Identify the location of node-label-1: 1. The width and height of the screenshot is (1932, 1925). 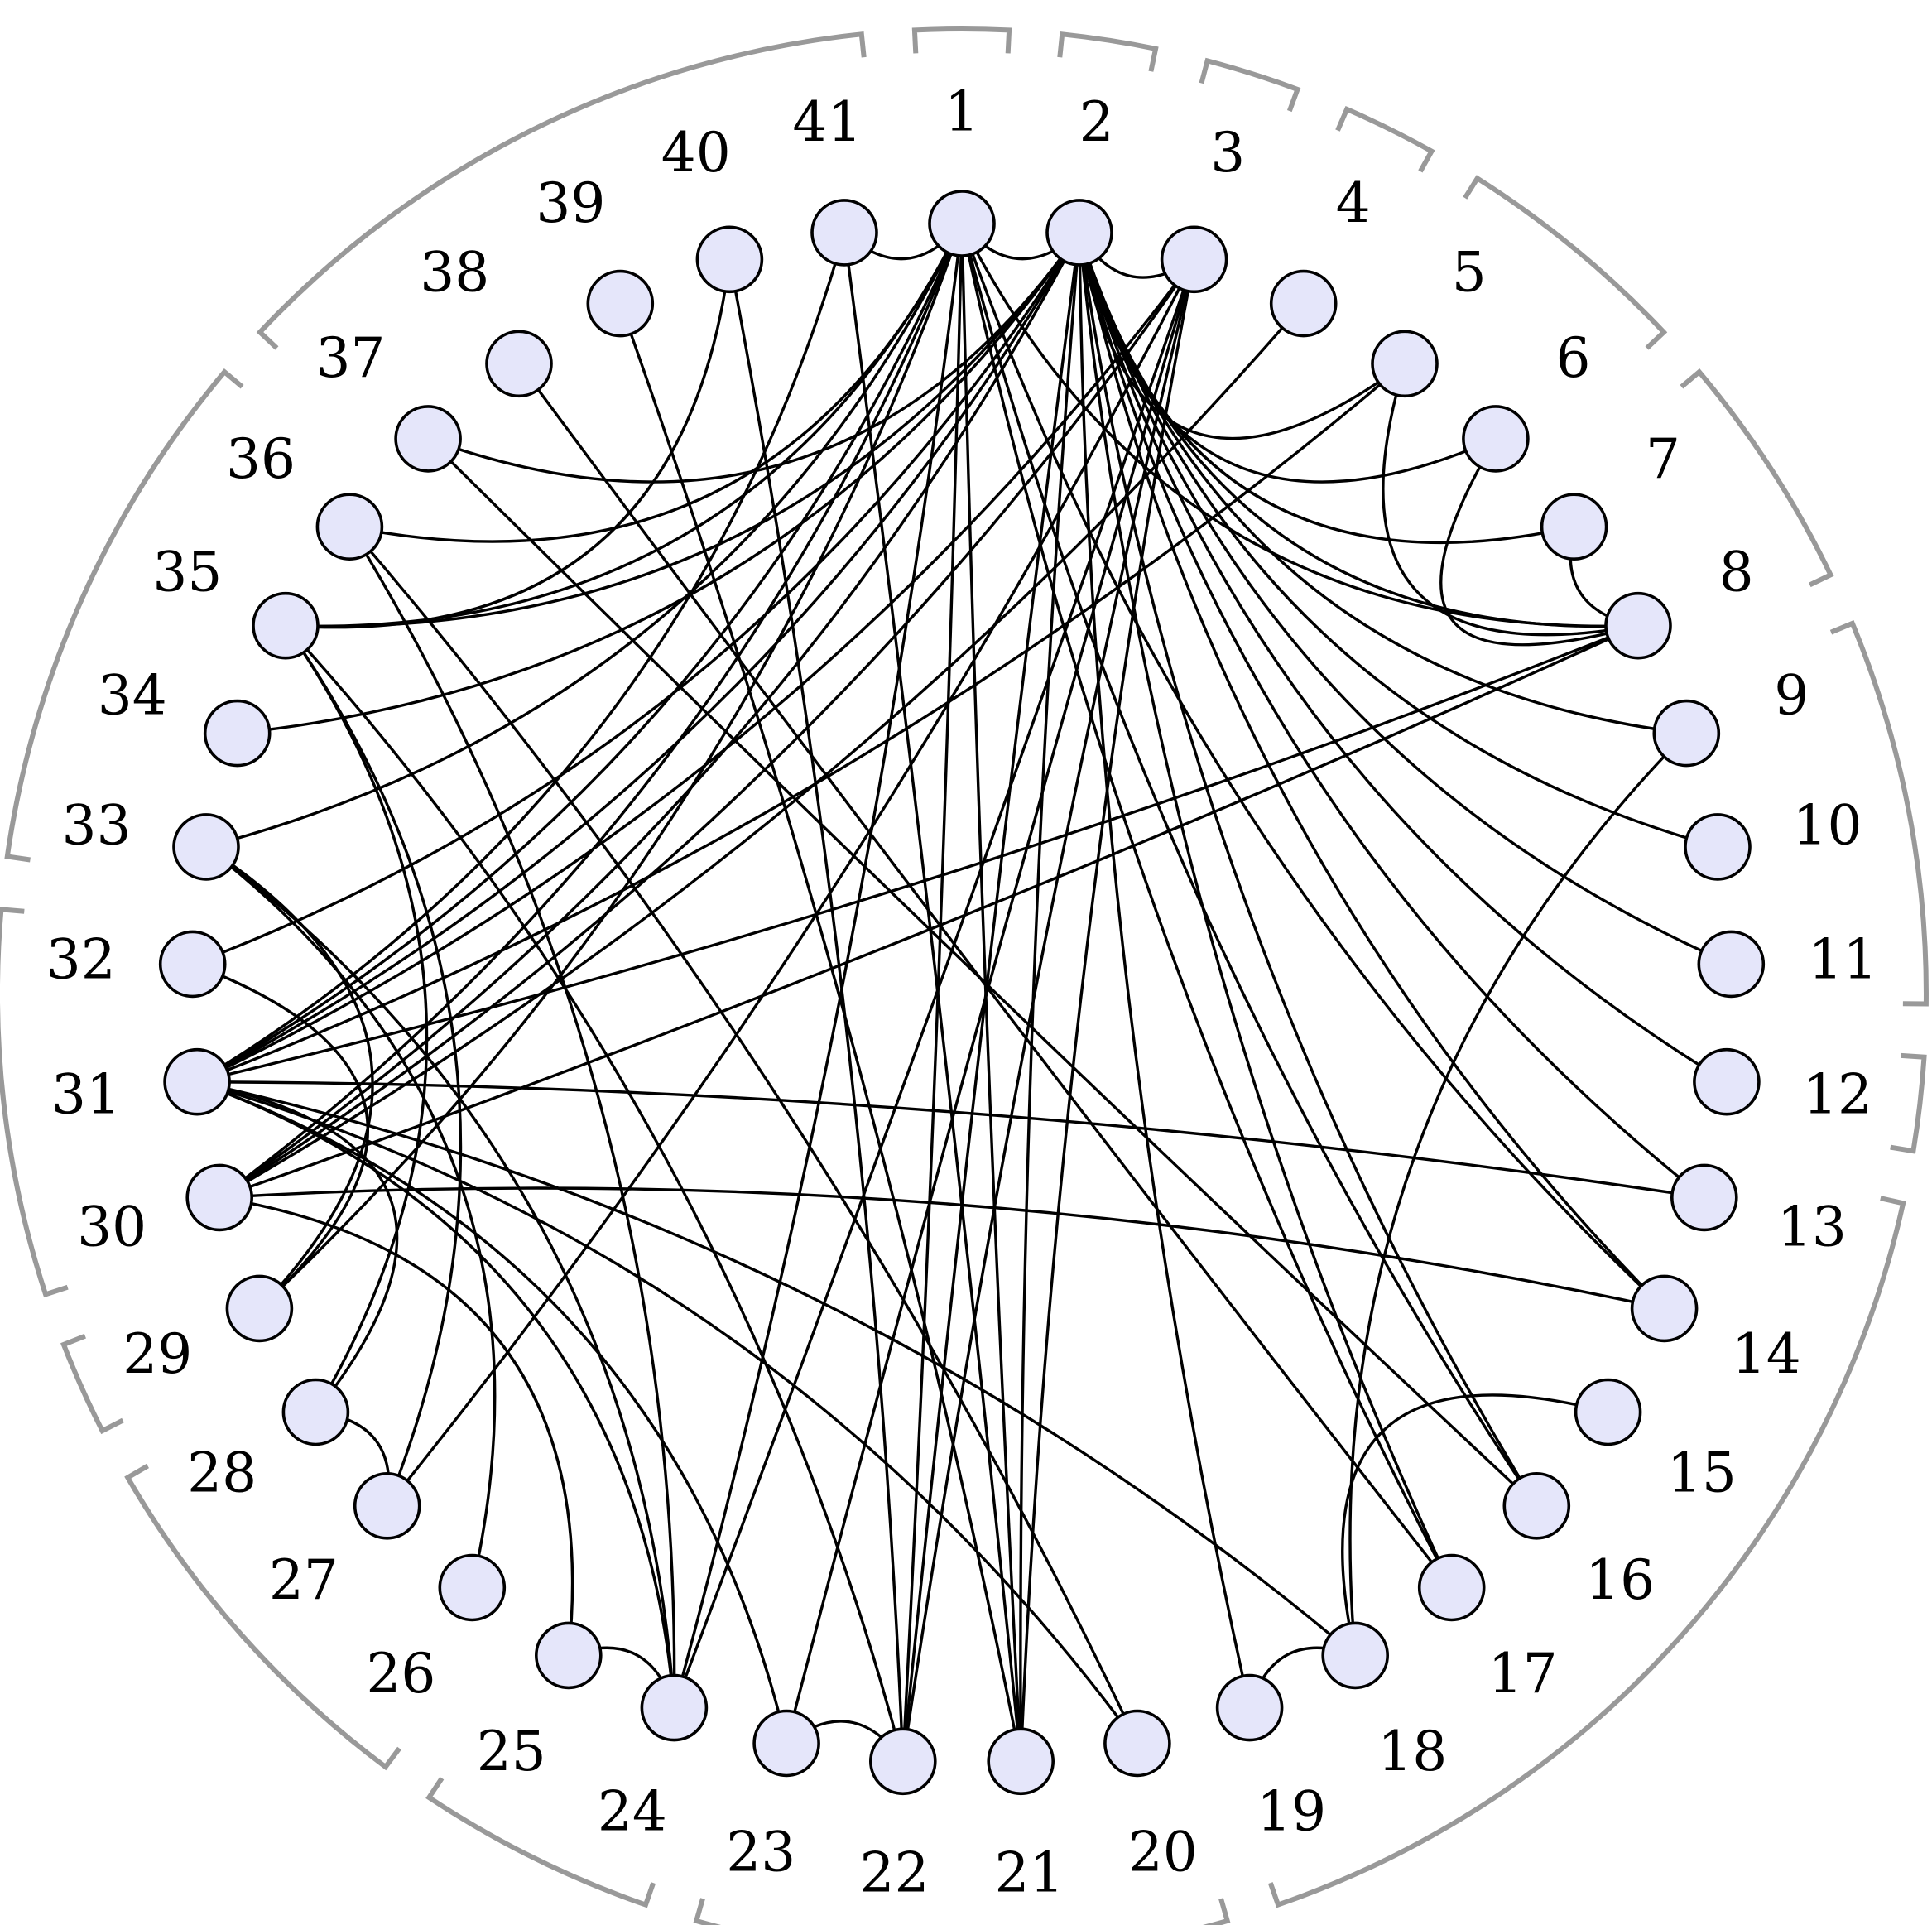
(961, 112).